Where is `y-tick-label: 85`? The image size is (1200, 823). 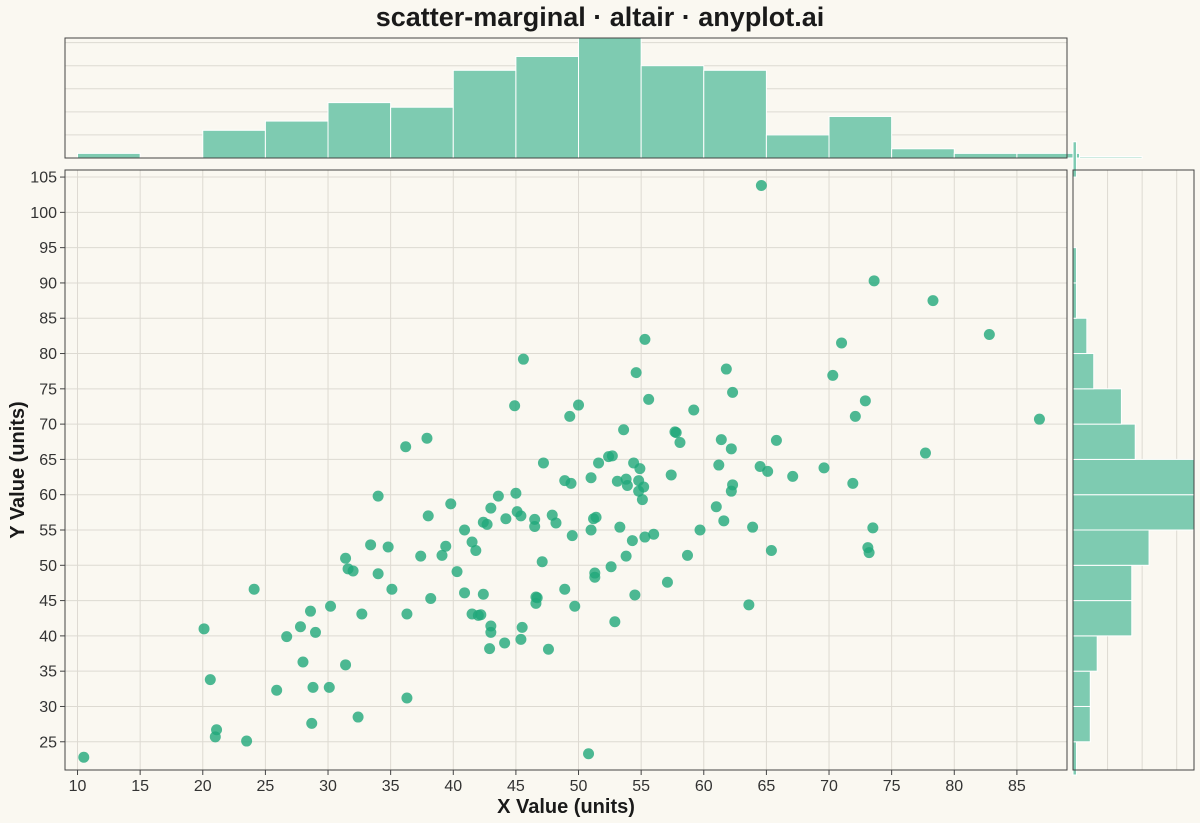
y-tick-label: 85 is located at coordinates (48, 319).